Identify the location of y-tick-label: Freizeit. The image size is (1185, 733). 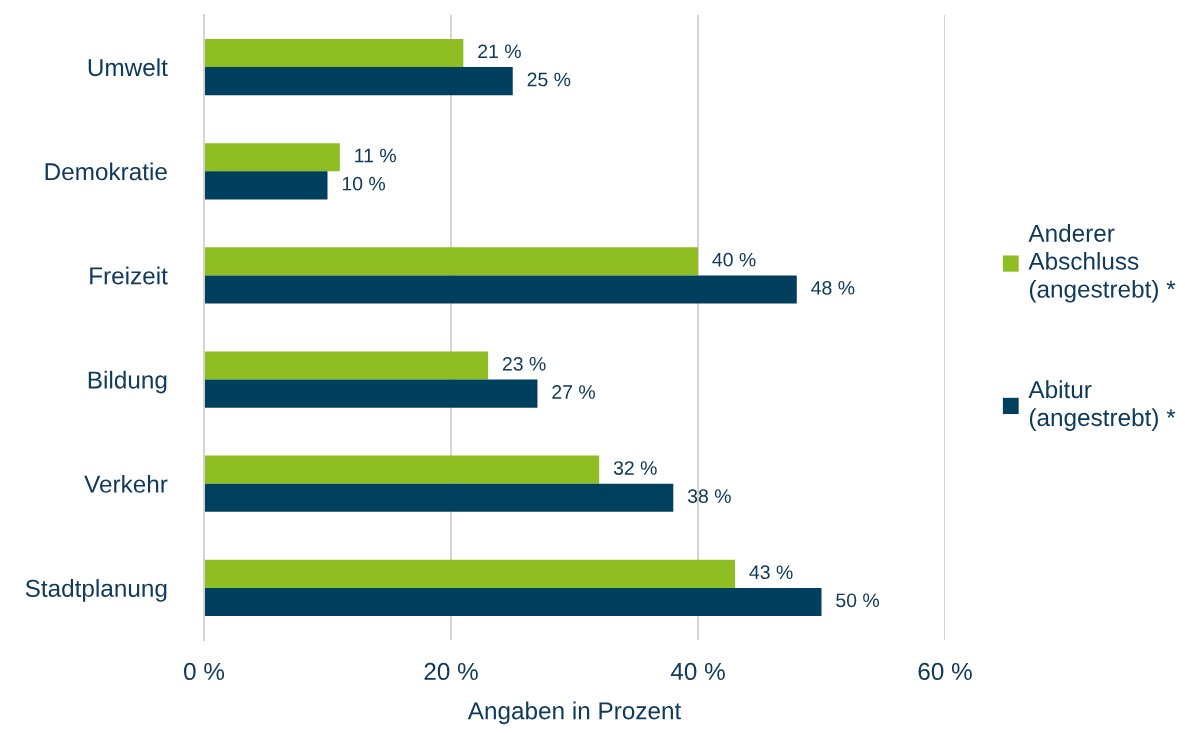
(129, 275).